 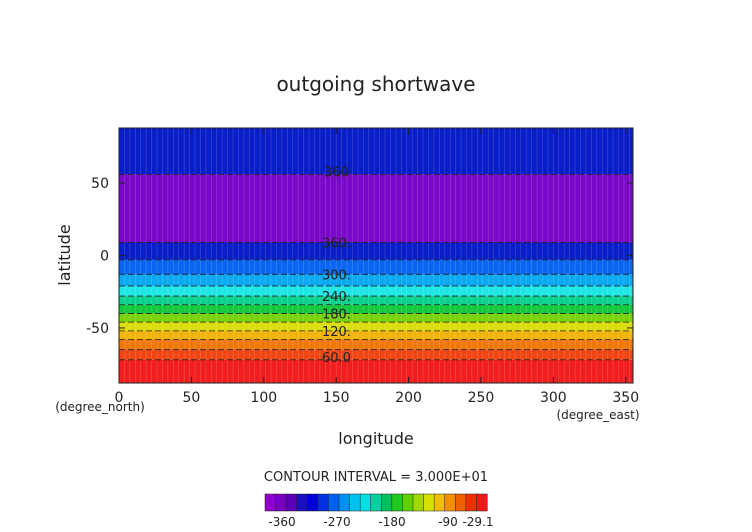 I want to click on colorbar-tick-label: -360, so click(x=281, y=522).